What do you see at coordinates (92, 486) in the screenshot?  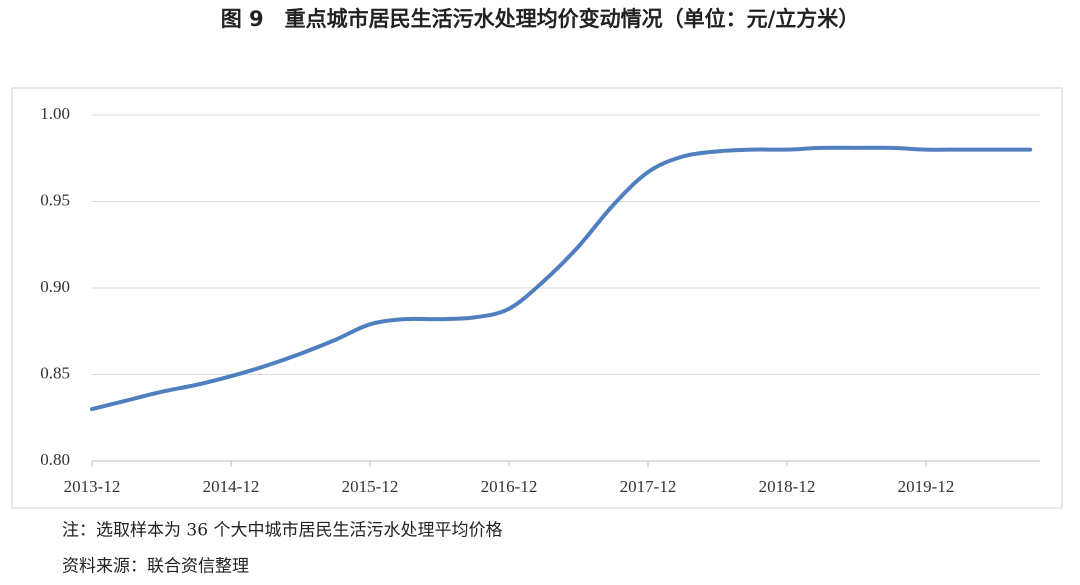 I see `x-tick-label: 2013-12` at bounding box center [92, 486].